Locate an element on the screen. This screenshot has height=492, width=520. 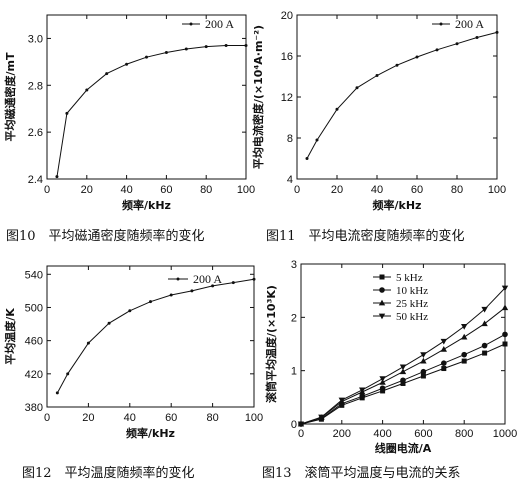
y-axis-label: 平均温度/K is located at coordinates (10, 336).